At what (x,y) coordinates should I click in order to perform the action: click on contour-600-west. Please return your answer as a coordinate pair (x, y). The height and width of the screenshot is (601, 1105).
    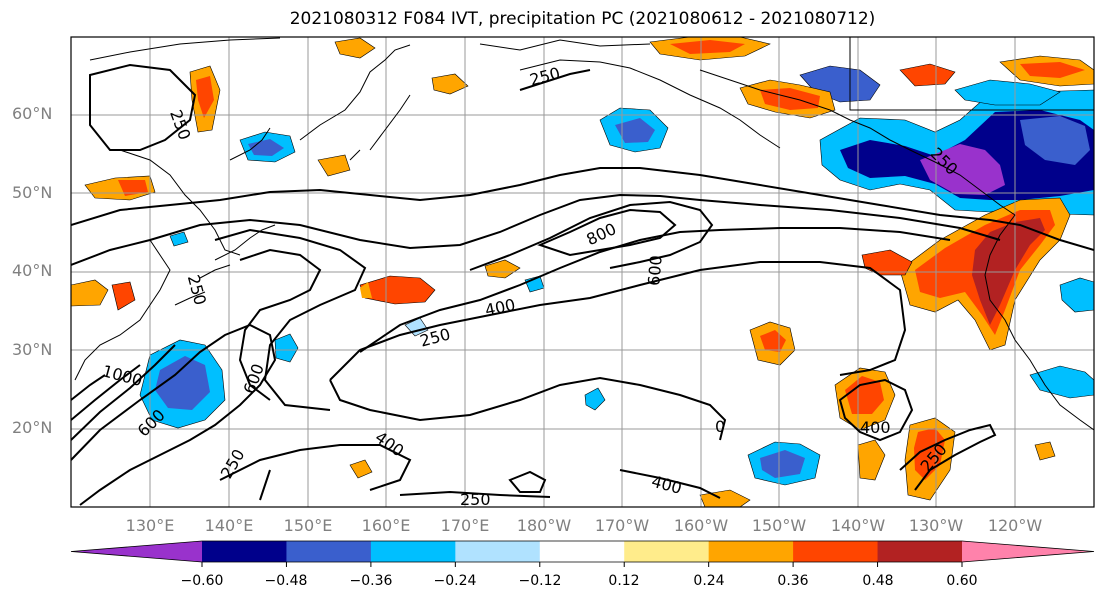
    Looking at the image, I should click on (280, 324).